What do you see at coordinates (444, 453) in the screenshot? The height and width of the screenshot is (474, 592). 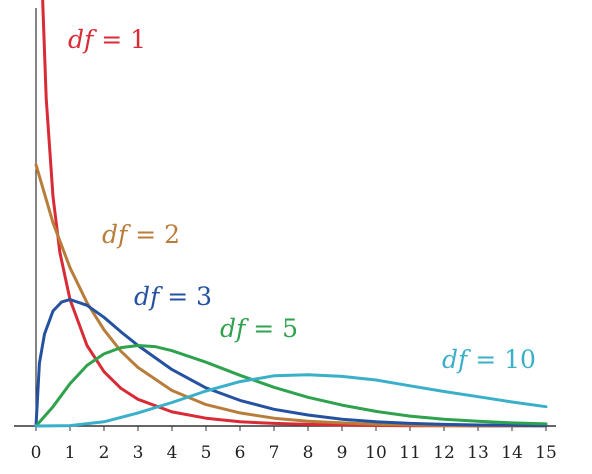 I see `x-tick-label: 12` at bounding box center [444, 453].